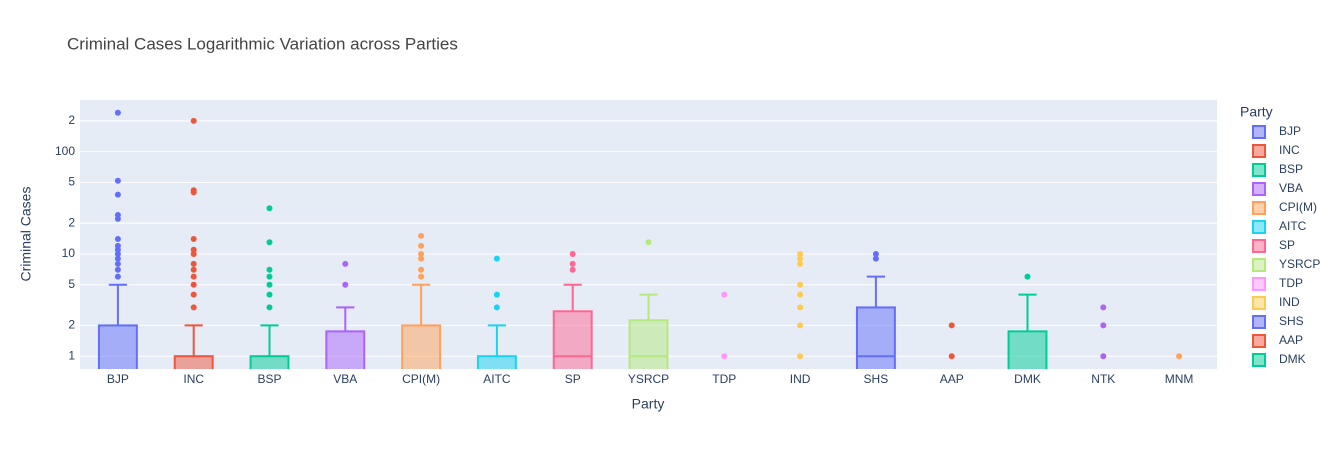  What do you see at coordinates (193, 379) in the screenshot?
I see `x-tick-label: INC` at bounding box center [193, 379].